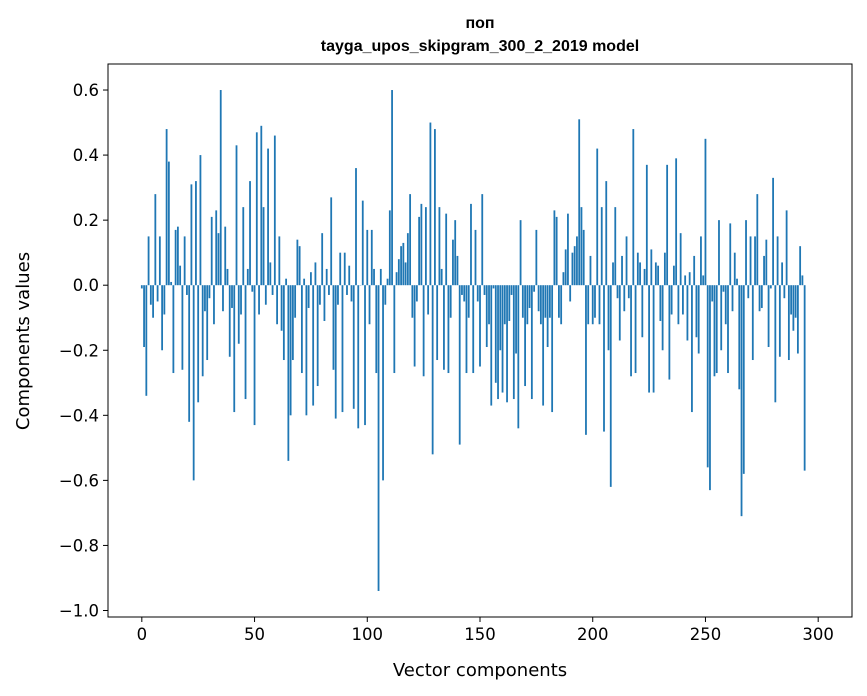 Image resolution: width=867 pixels, height=696 pixels. Describe the element at coordinates (479, 23) in the screenshot. I see `chart-title-line1: поп` at that location.